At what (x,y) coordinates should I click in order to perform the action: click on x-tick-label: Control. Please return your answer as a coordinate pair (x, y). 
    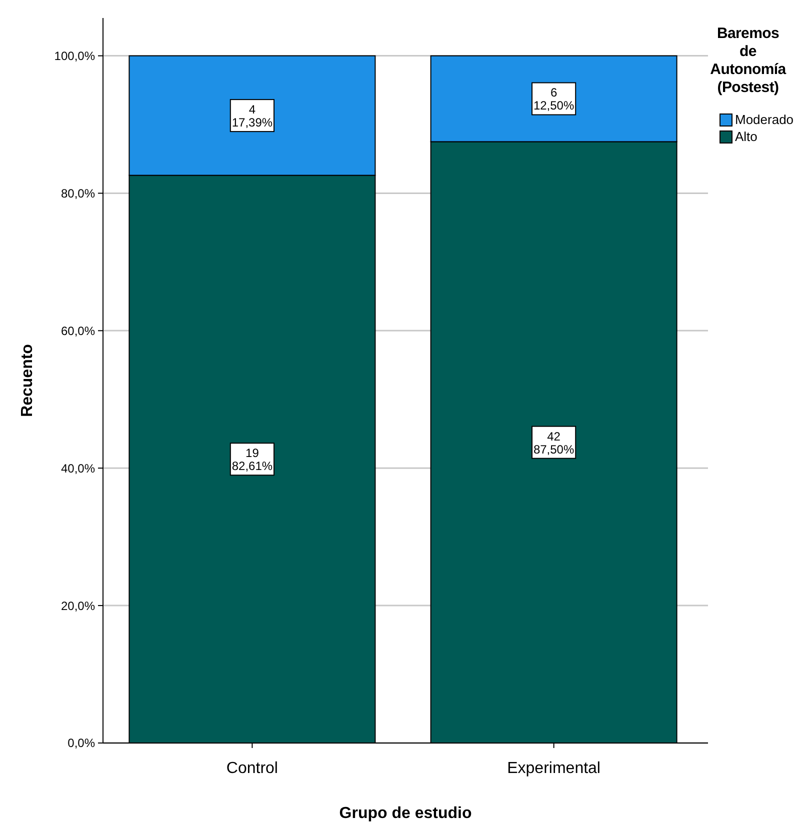
    Looking at the image, I should click on (252, 768).